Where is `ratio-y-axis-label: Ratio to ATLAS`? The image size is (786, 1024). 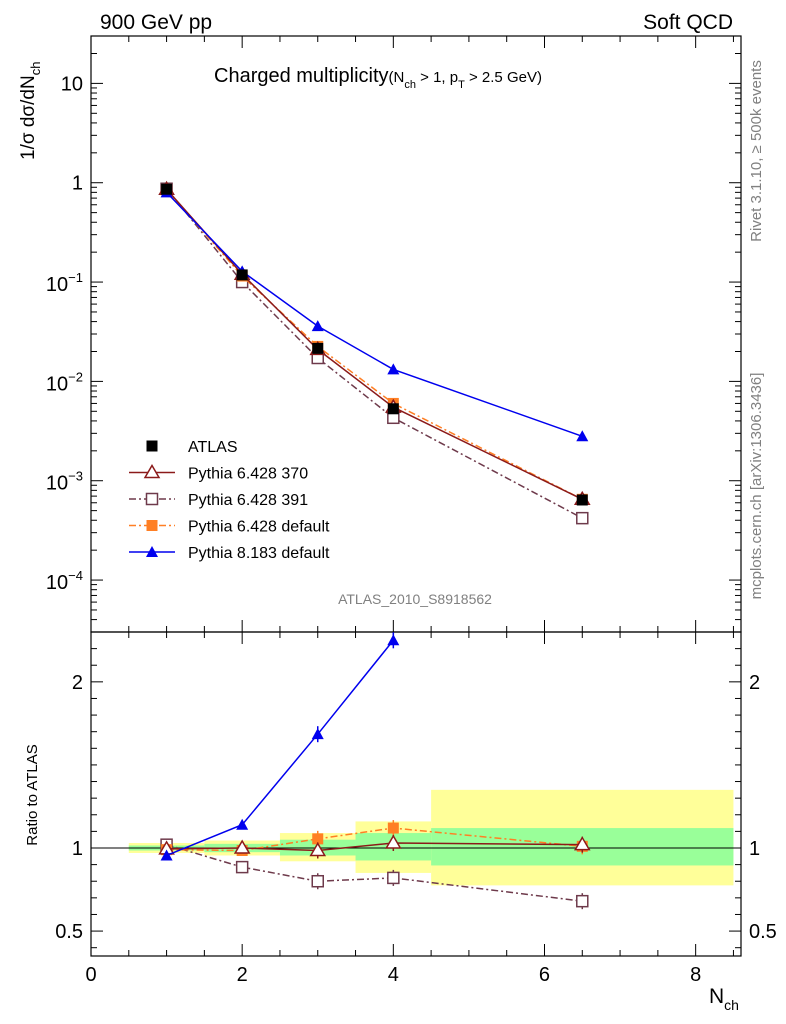 ratio-y-axis-label: Ratio to ATLAS is located at coordinates (32, 794).